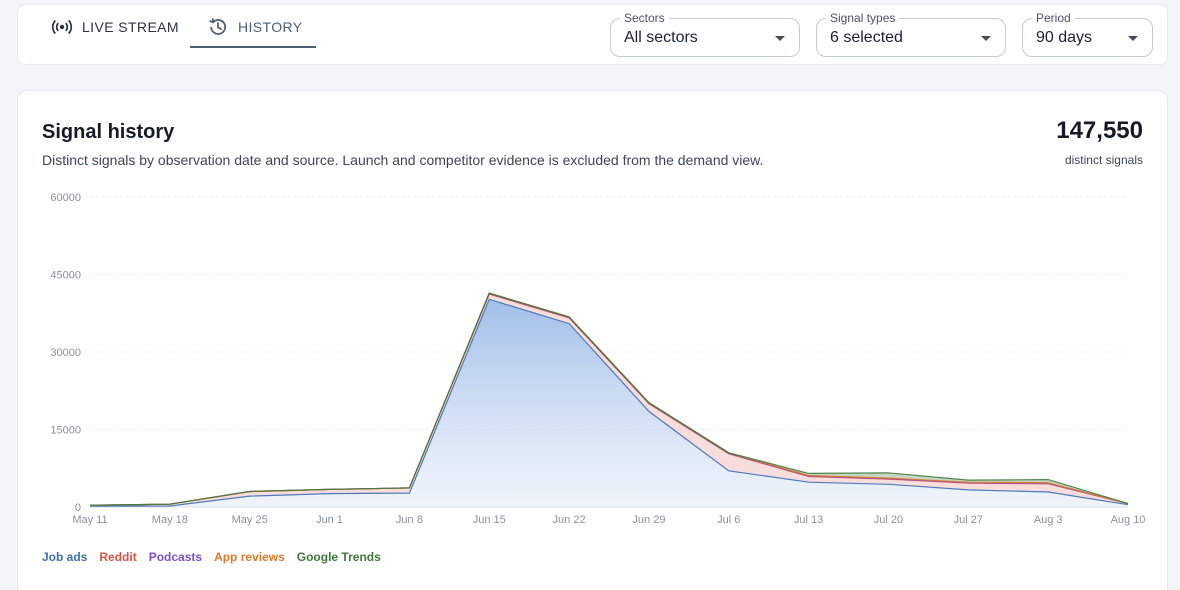  I want to click on y-tick-label: 15000, so click(65, 431).